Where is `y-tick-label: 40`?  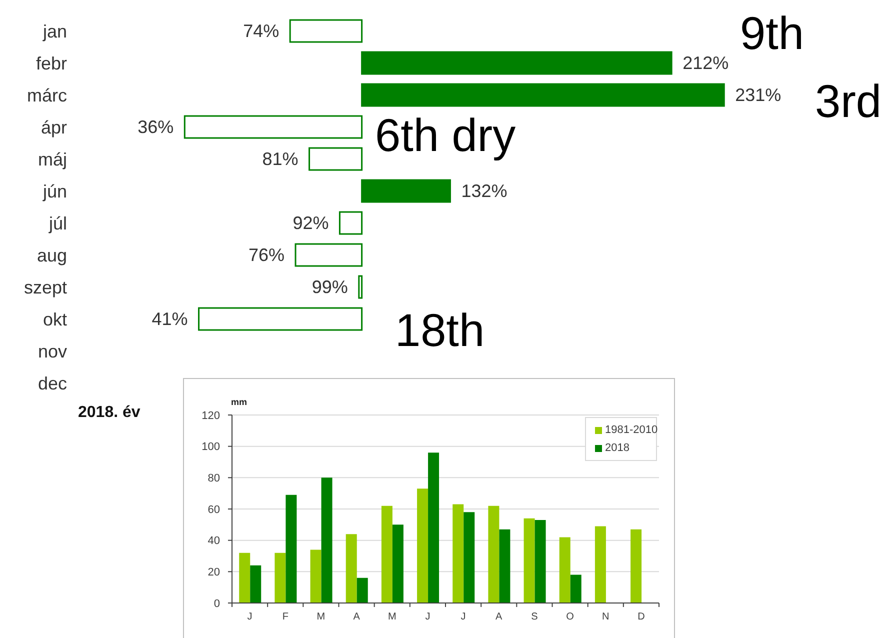
y-tick-label: 40 is located at coordinates (214, 541).